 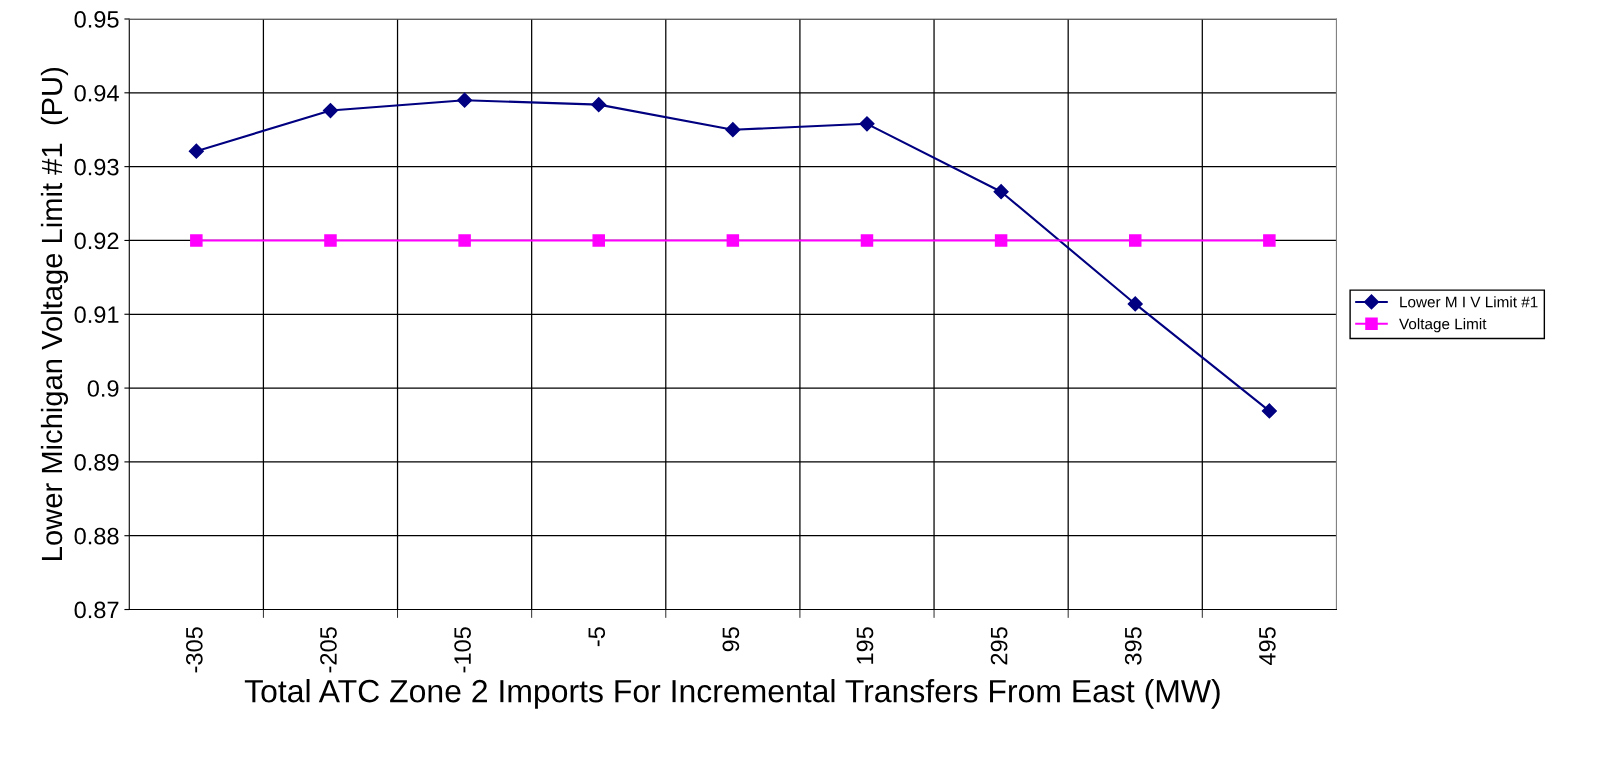 I want to click on x-tick-label: -305, so click(x=194, y=650).